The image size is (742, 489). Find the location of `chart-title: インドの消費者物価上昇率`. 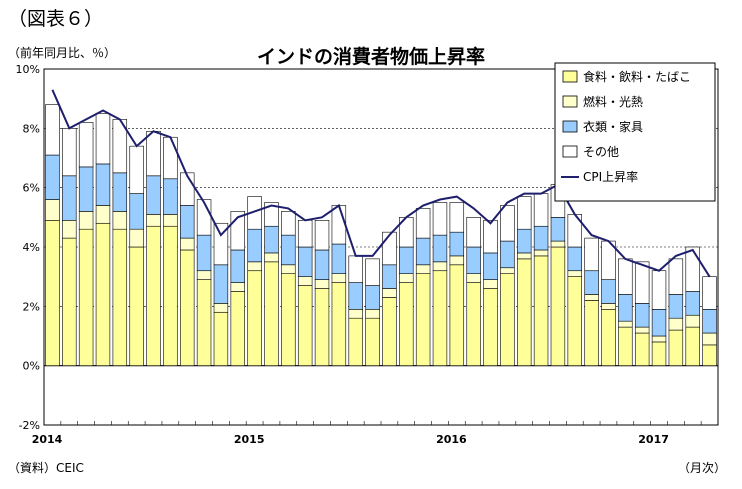

chart-title: インドの消費者物価上昇率 is located at coordinates (370, 57).